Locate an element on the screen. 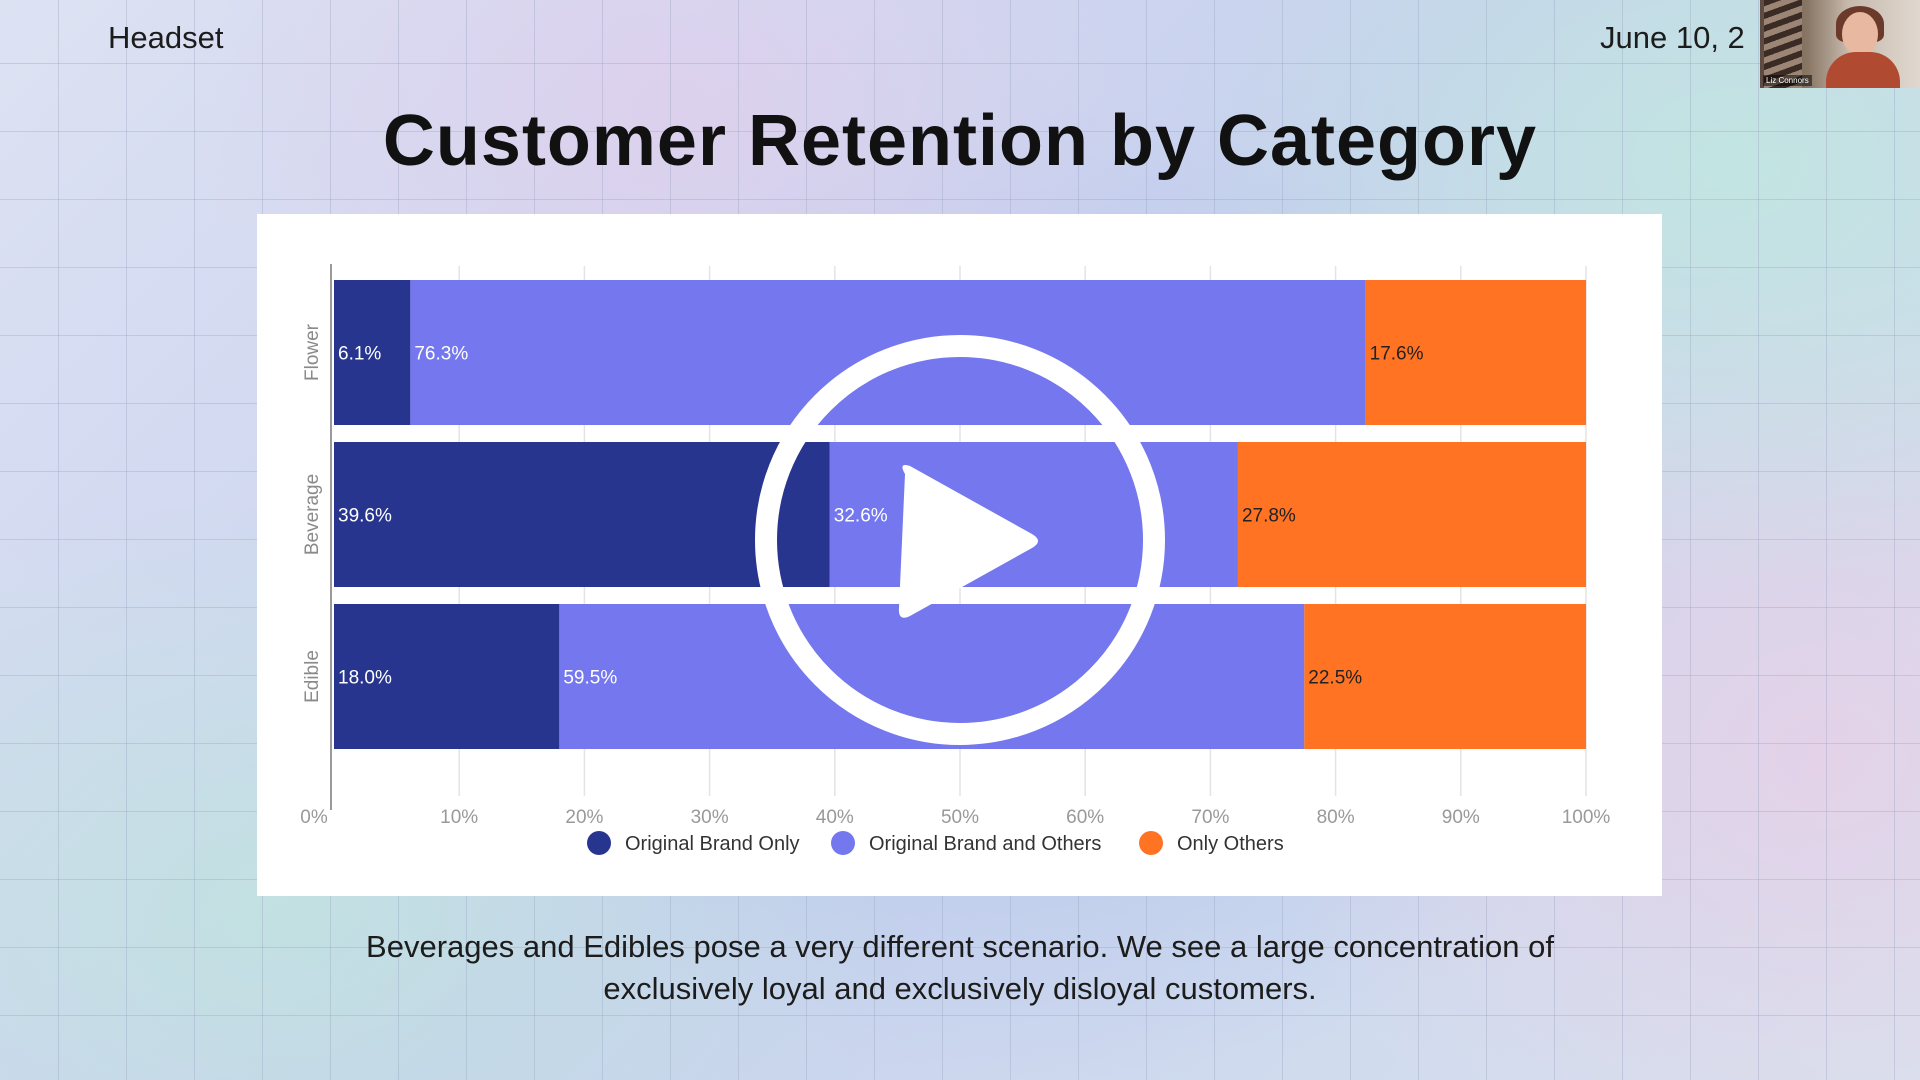 The width and height of the screenshot is (1920, 1080). data-label: 22.5% is located at coordinates (1335, 678).